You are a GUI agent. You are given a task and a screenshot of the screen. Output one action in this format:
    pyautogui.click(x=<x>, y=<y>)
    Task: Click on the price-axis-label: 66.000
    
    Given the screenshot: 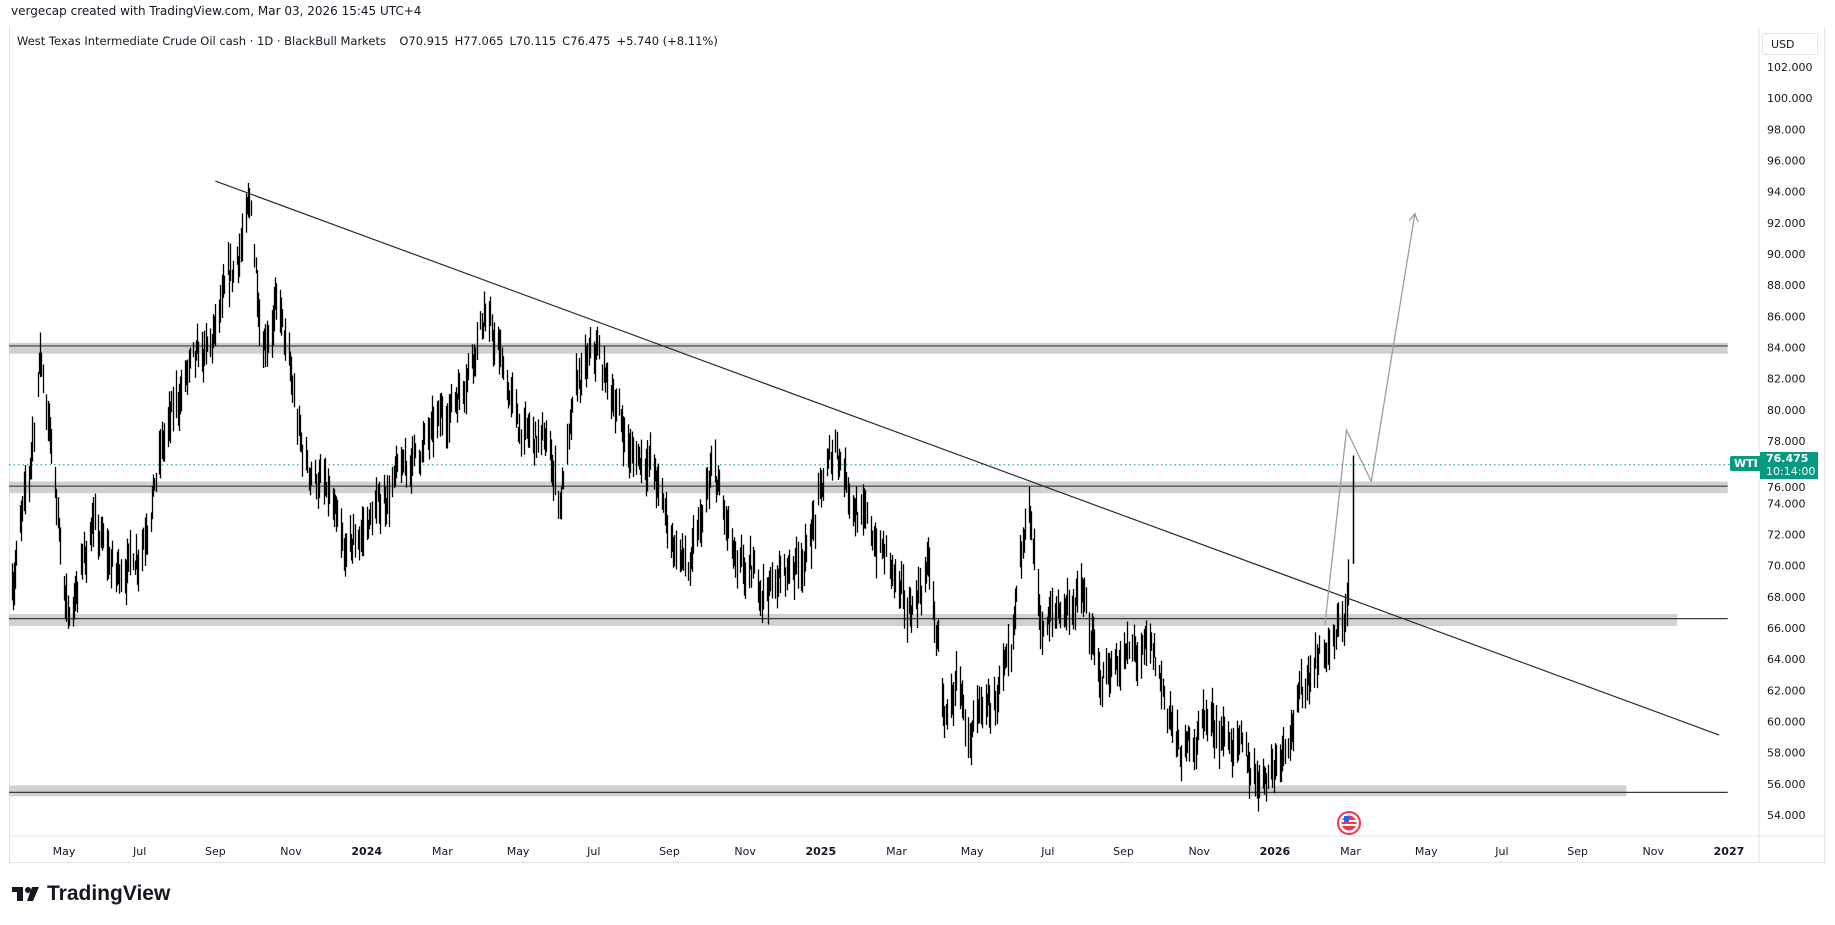 What is the action you would take?
    pyautogui.click(x=1786, y=628)
    